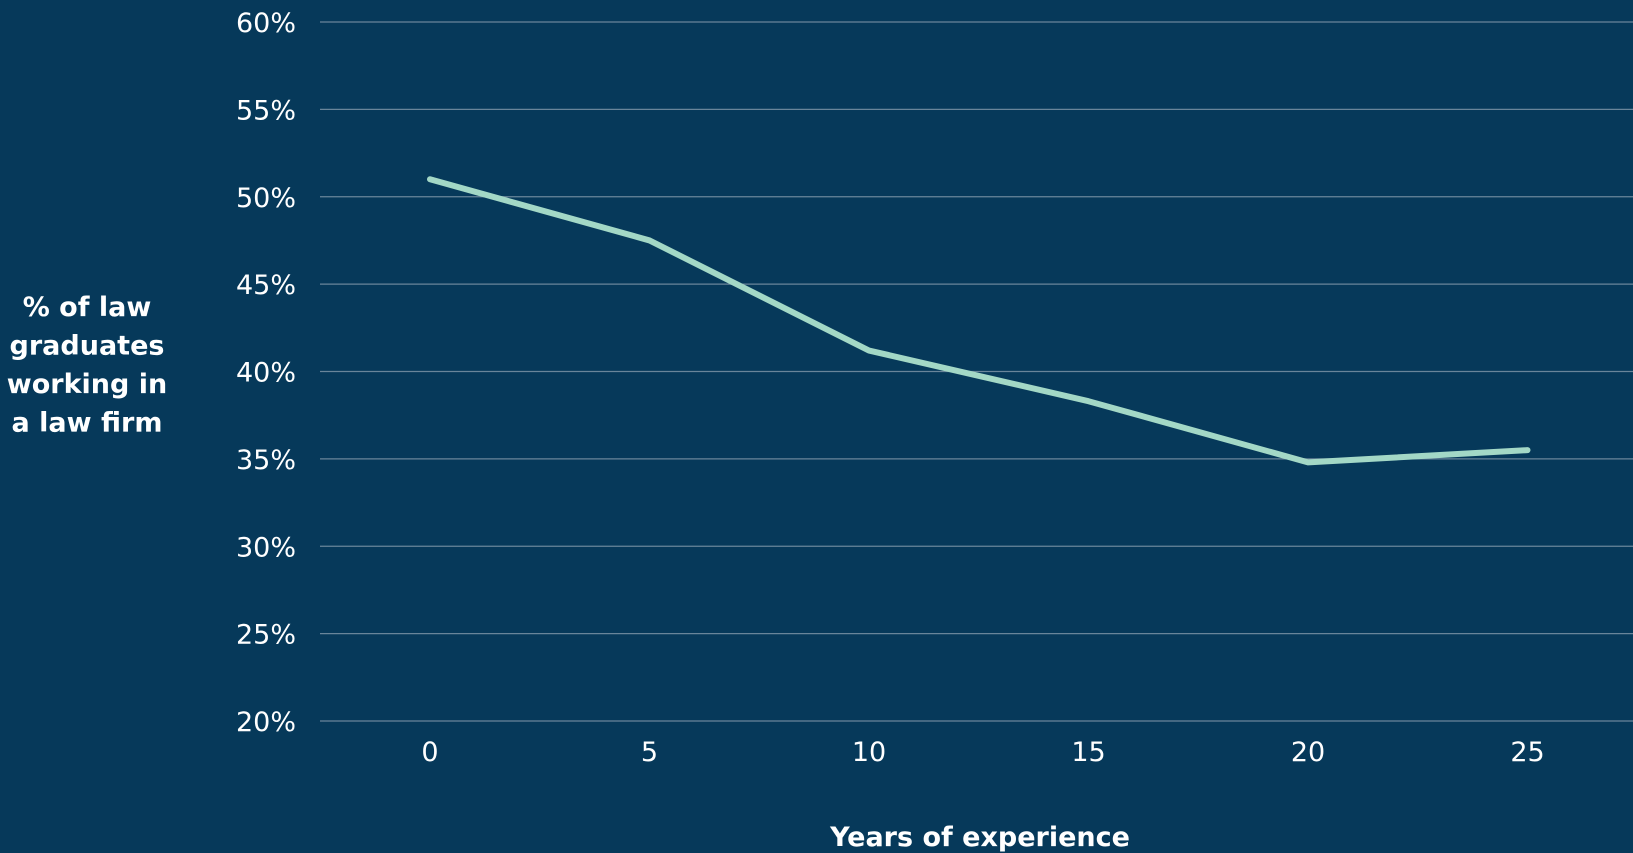 This screenshot has width=1633, height=853. What do you see at coordinates (869, 752) in the screenshot?
I see `x-tick-label: 10` at bounding box center [869, 752].